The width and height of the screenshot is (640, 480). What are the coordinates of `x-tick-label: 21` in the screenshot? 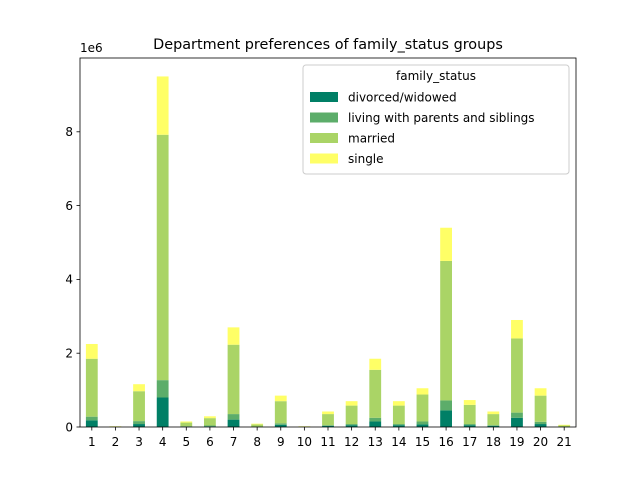 It's located at (564, 442).